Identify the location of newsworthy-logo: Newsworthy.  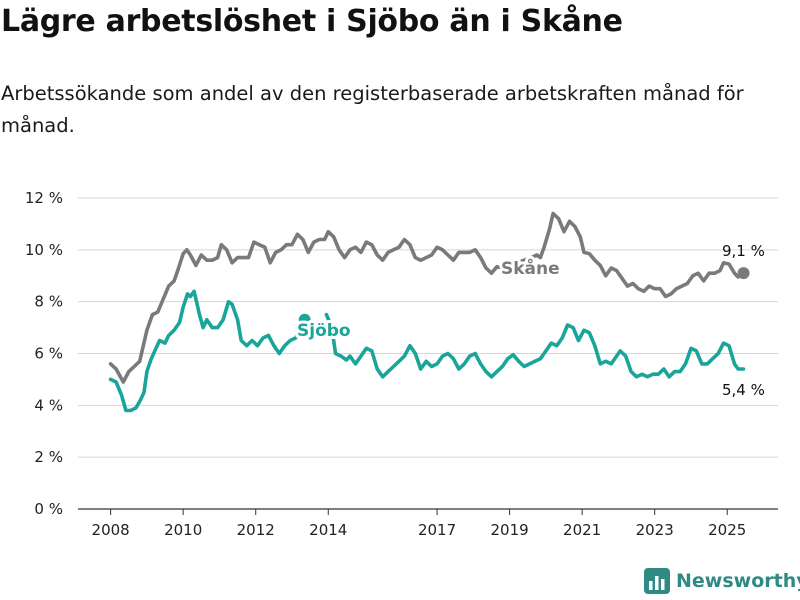
(722, 581).